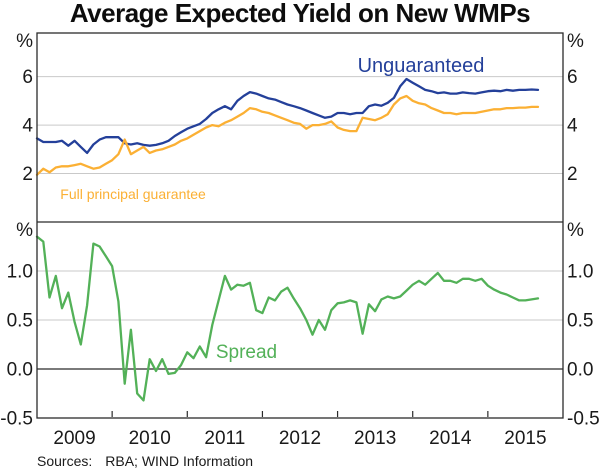  Describe the element at coordinates (150, 438) in the screenshot. I see `x-axis-label-2010: 2010` at that location.